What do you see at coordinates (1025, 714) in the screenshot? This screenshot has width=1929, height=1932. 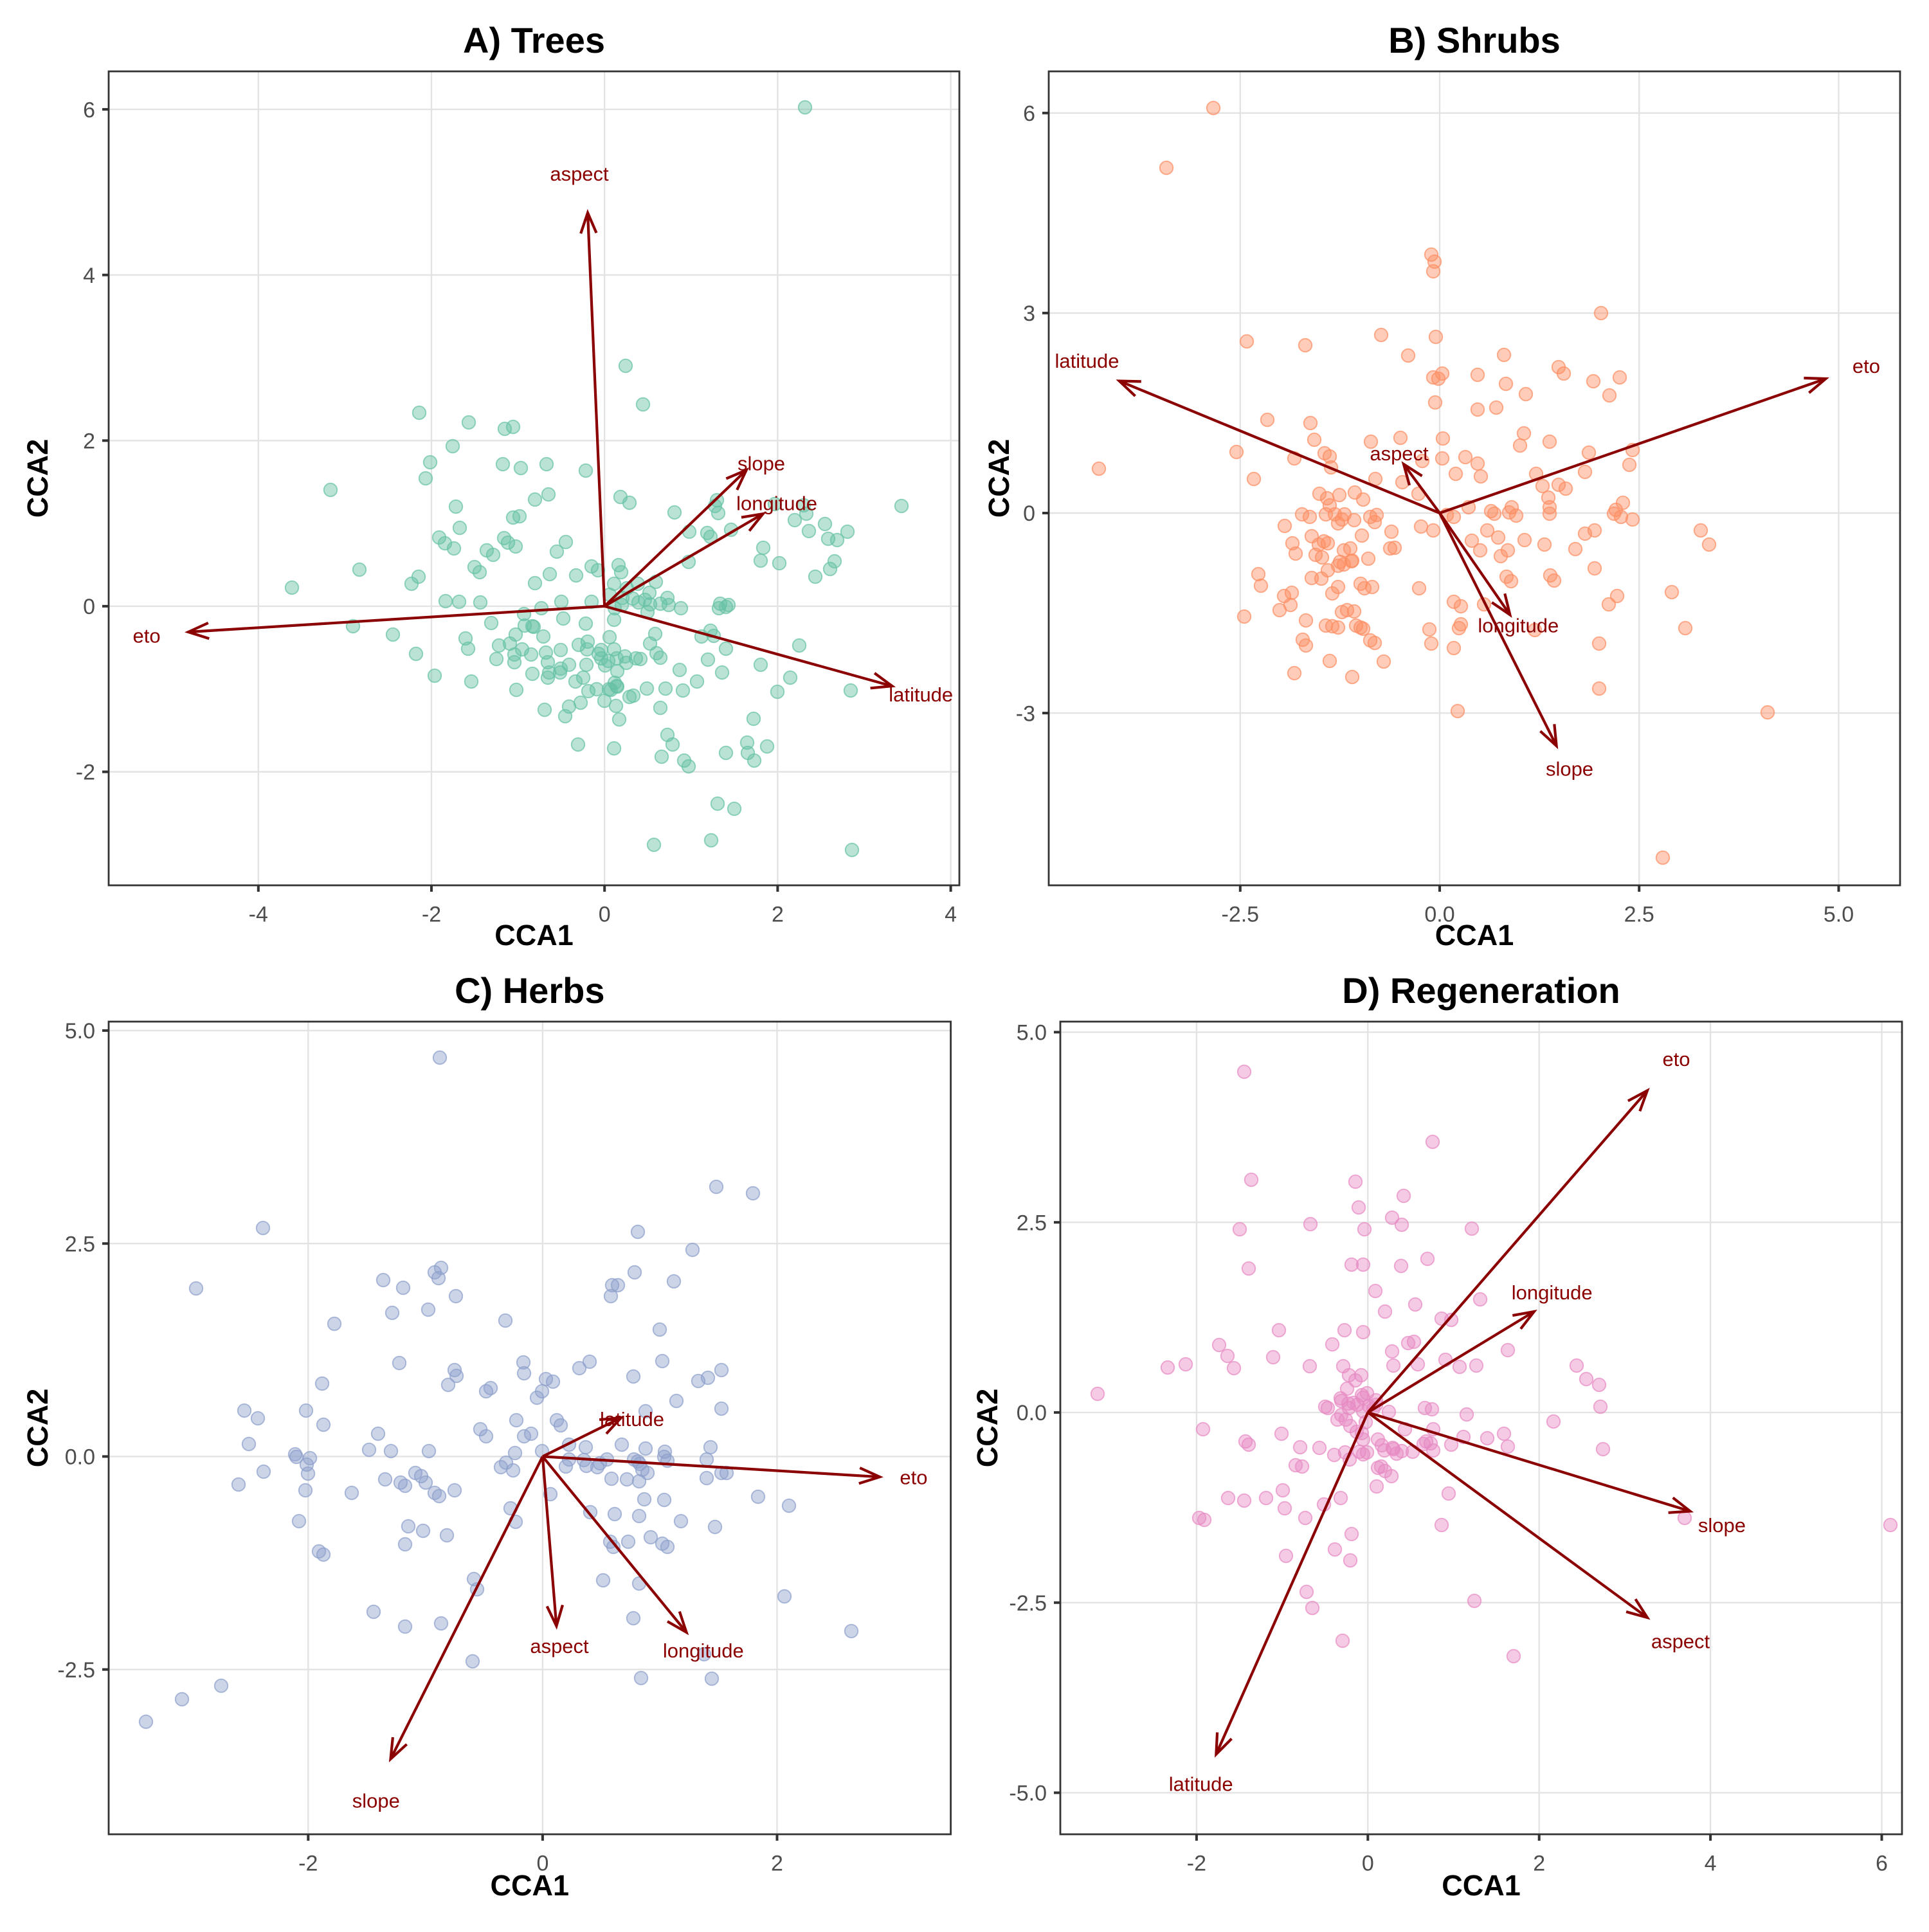 I see `svg-text: -3` at bounding box center [1025, 714].